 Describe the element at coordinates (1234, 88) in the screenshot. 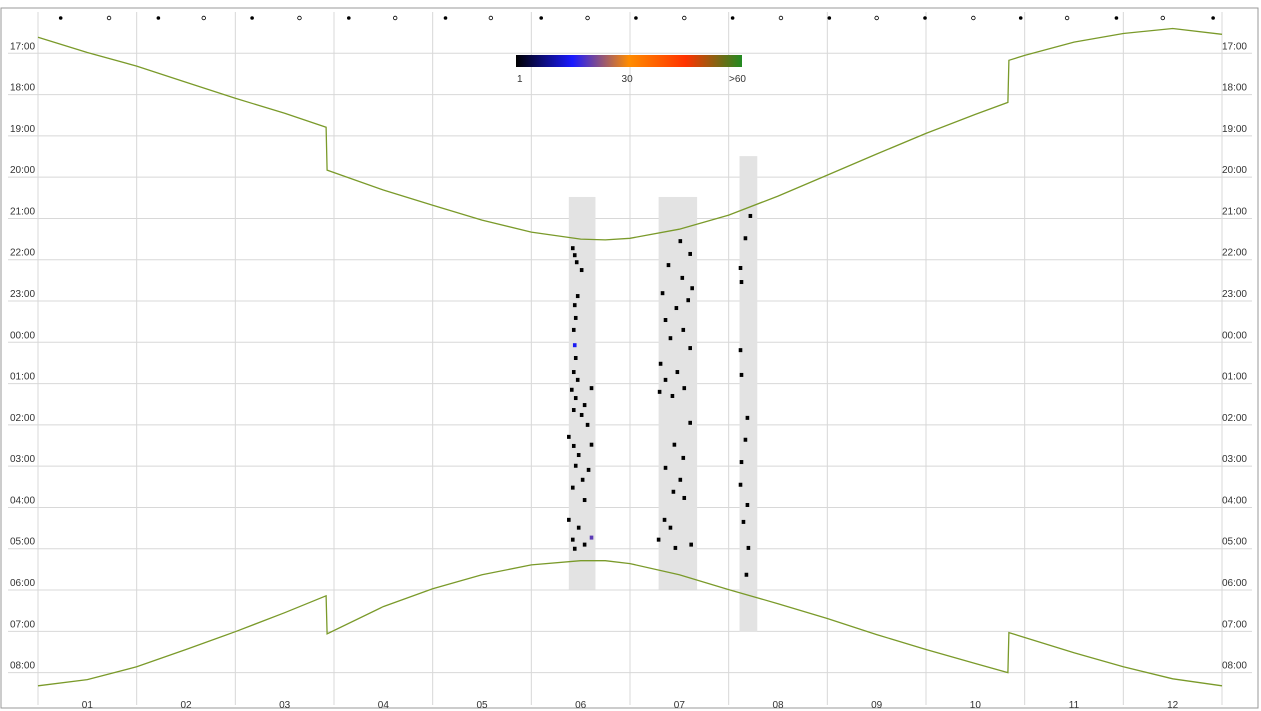

I see `y-tick-label: 18:00` at that location.